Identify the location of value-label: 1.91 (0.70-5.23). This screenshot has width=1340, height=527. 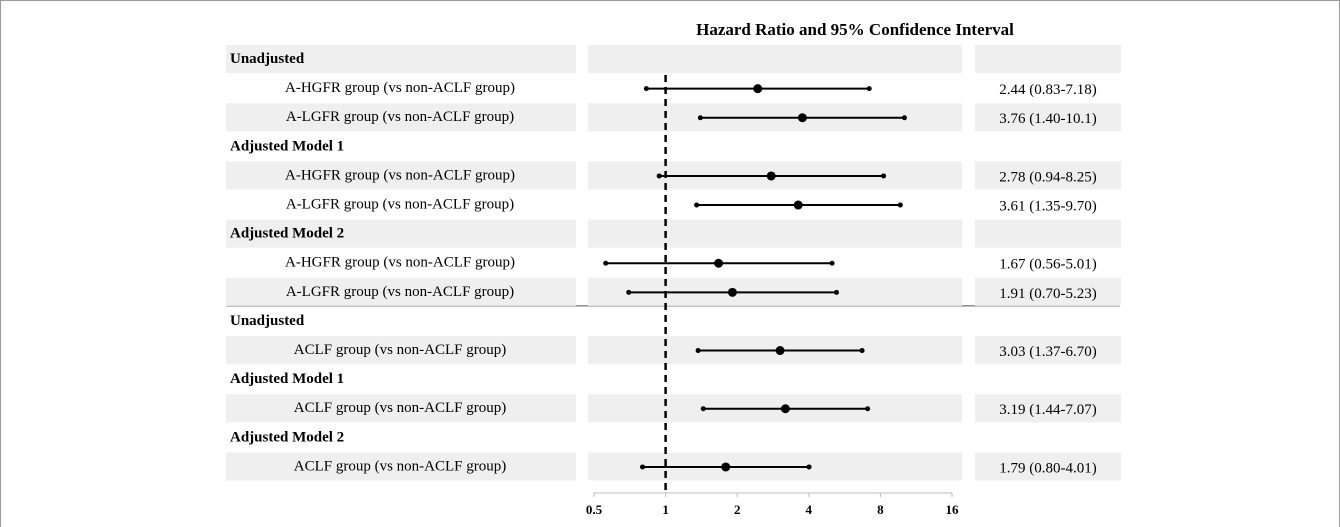
(1048, 294).